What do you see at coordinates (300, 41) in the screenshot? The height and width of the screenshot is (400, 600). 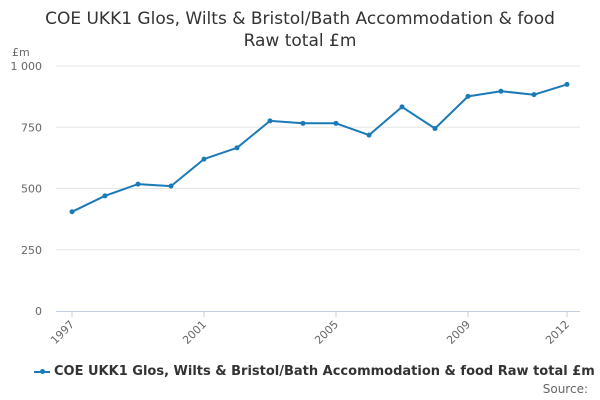 I see `chart-title-line2: Raw total £m` at bounding box center [300, 41].